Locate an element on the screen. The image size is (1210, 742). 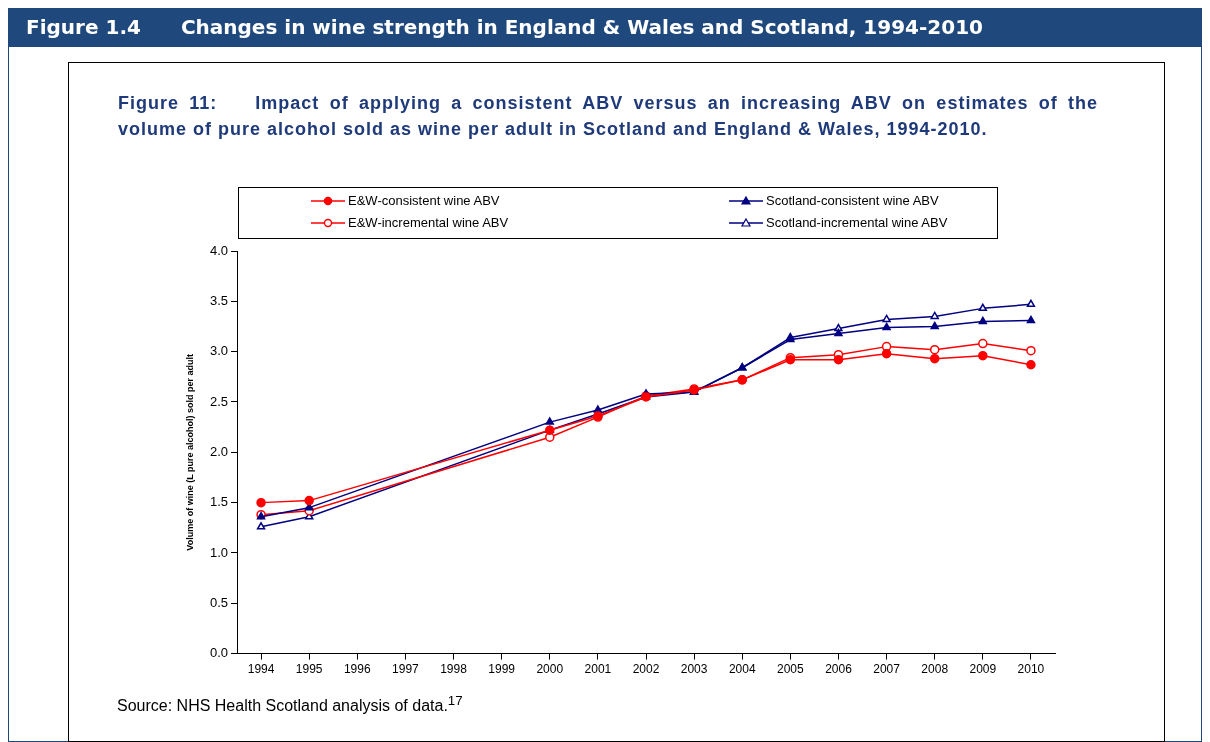
y-tick-label: 1.0 is located at coordinates (218, 552).